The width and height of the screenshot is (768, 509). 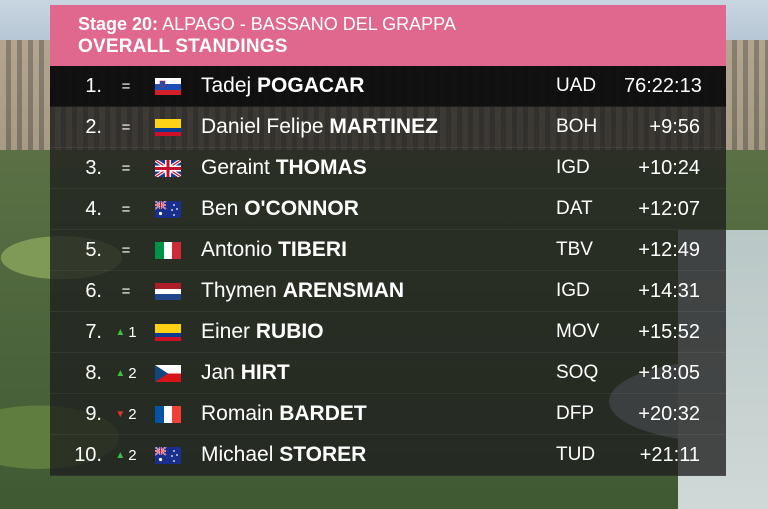 What do you see at coordinates (378, 209) in the screenshot?
I see `rider-name: Ben O'CONNOR` at bounding box center [378, 209].